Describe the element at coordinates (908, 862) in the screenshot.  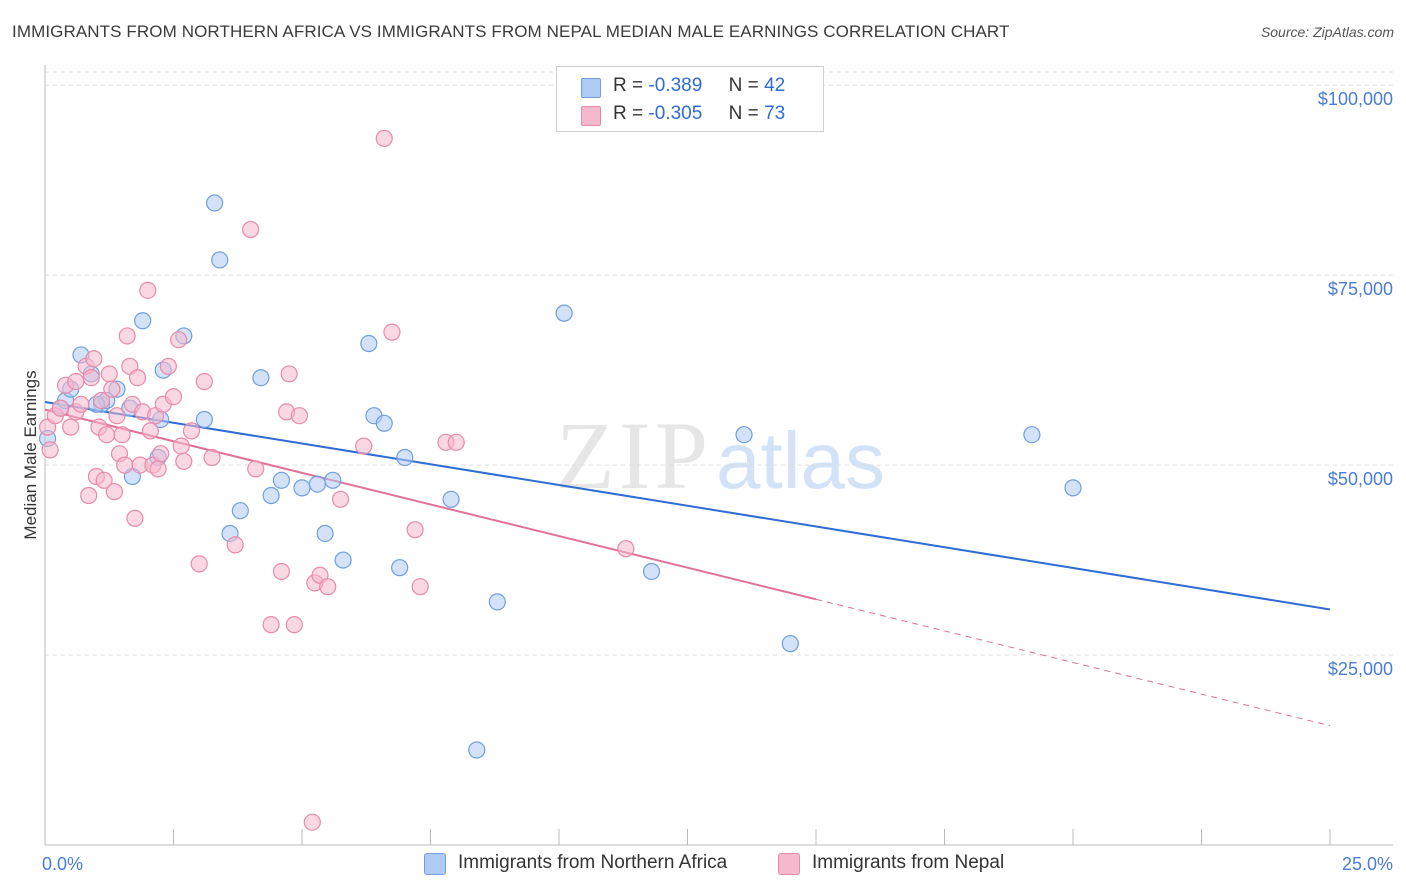
I see `series-label-nepal: Immigrants from Nepal` at that location.